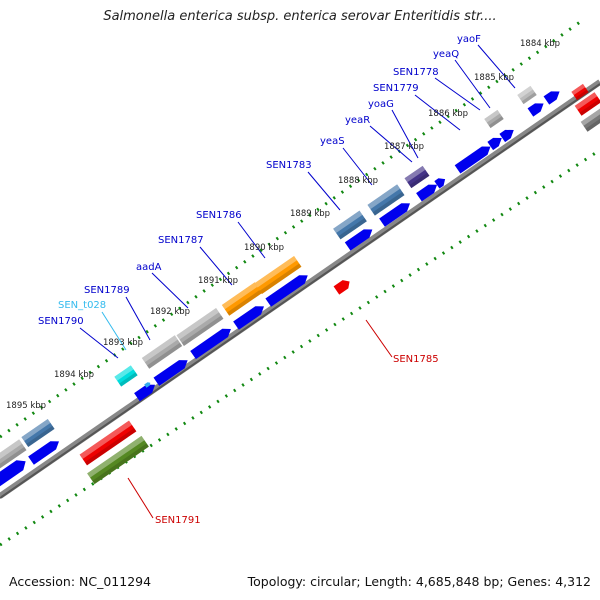  I want to click on tick-label: 1891 kbp, so click(218, 281).